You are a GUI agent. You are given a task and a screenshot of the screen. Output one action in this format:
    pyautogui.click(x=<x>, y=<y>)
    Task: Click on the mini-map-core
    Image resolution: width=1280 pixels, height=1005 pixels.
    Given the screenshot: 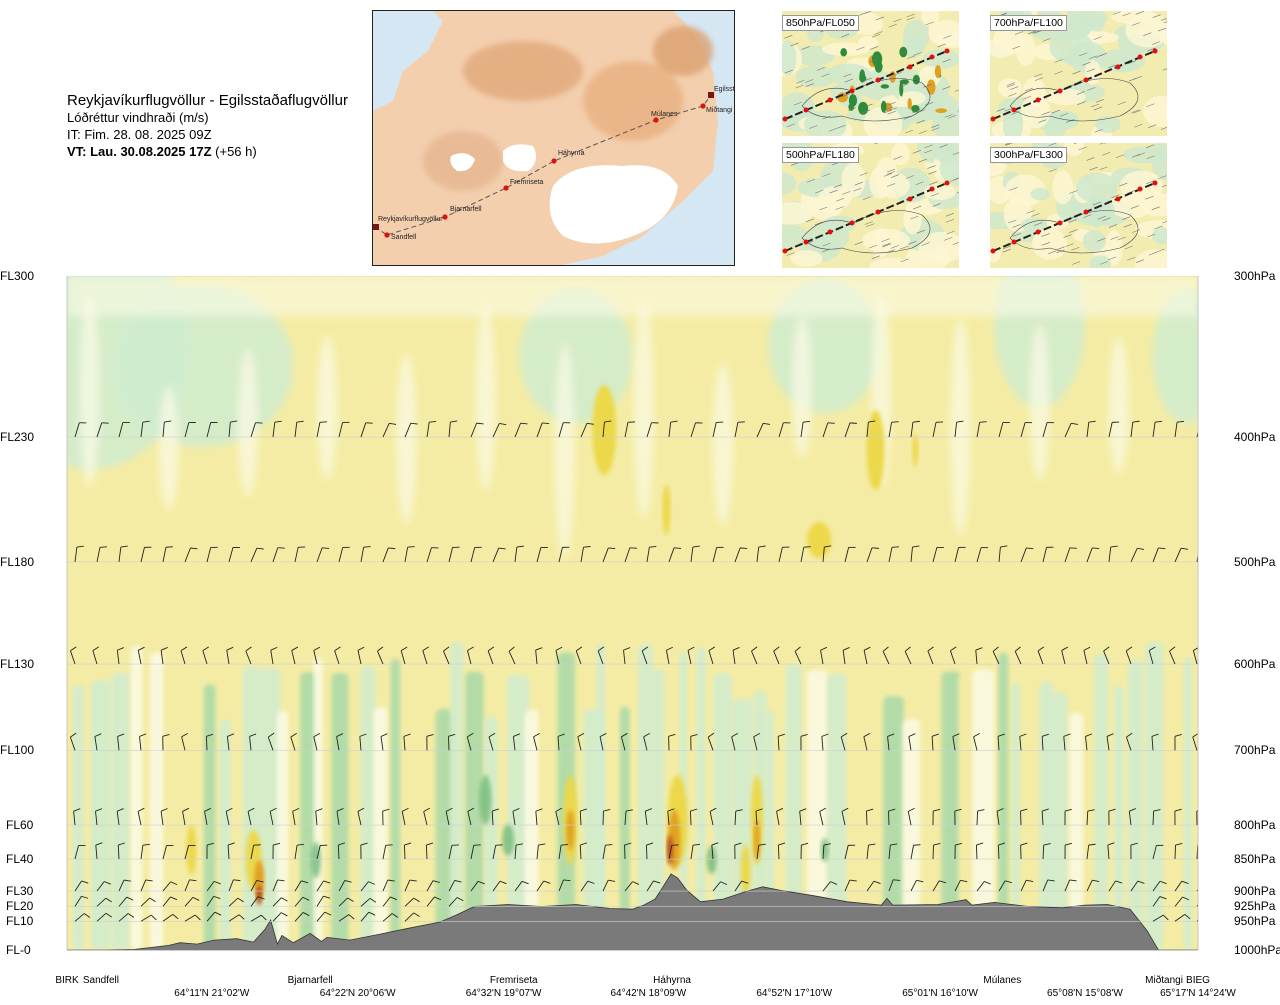 What is the action you would take?
    pyautogui.click(x=916, y=79)
    